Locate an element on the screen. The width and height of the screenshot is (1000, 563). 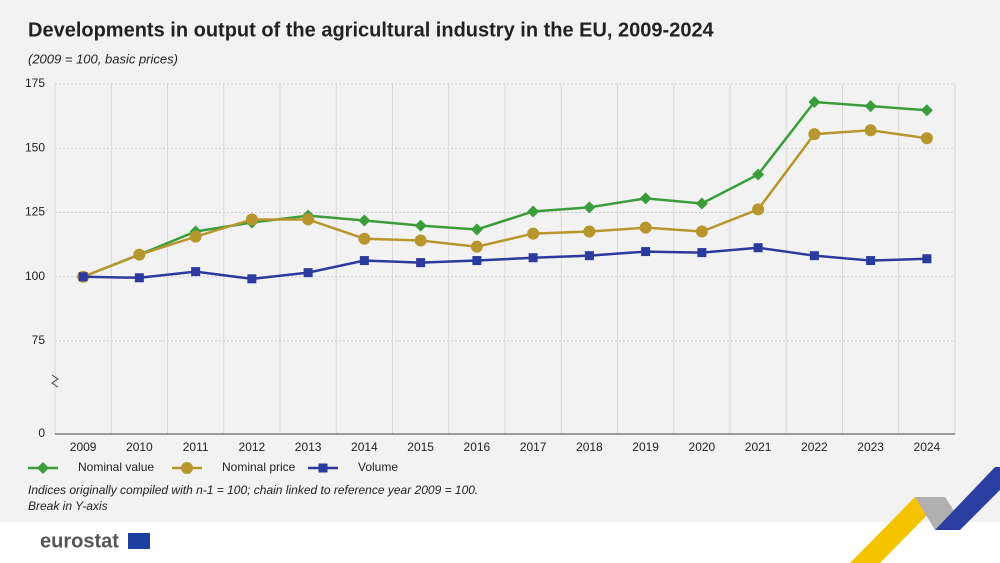
x-tick-label: 2020 is located at coordinates (702, 447).